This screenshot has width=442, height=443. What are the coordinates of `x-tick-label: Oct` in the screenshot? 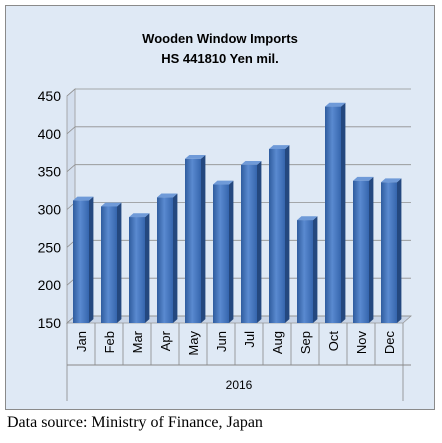 It's located at (333, 341).